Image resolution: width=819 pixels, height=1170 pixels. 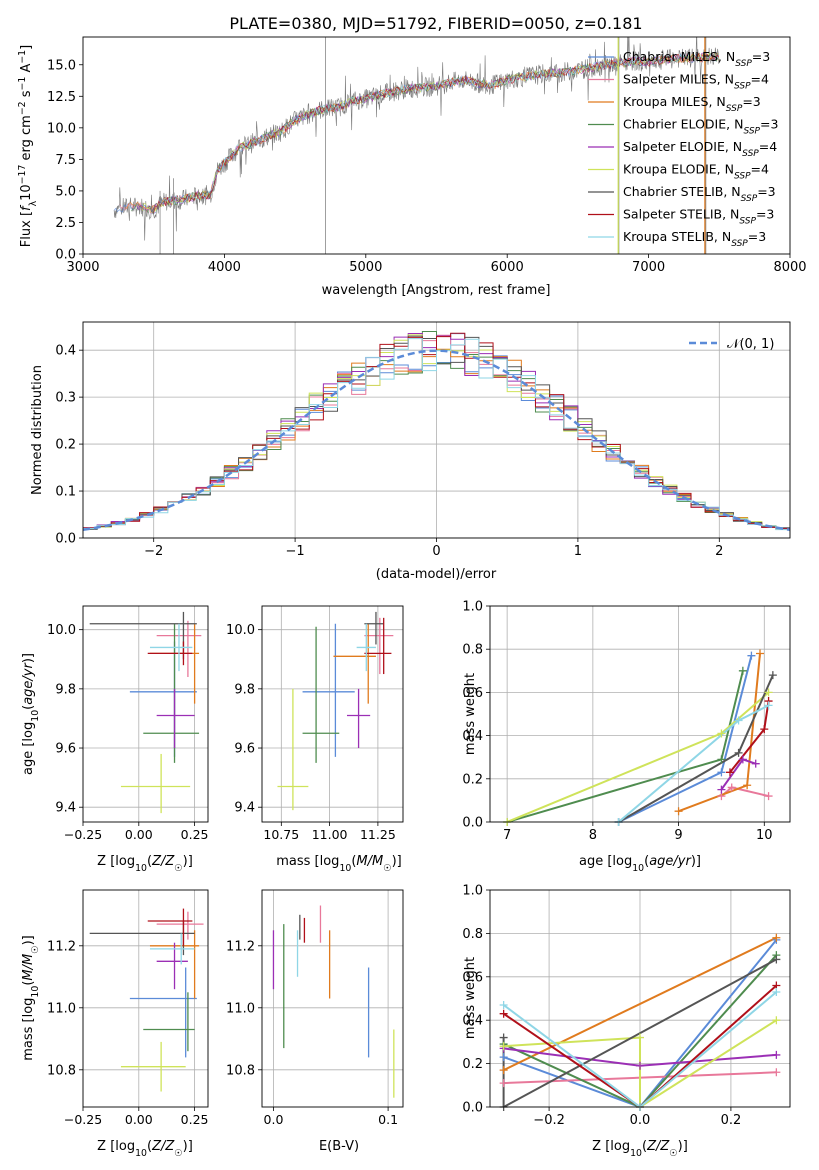 I want to click on legend-entry: Salpeter STELIB, NSSP=3, so click(x=698, y=217).